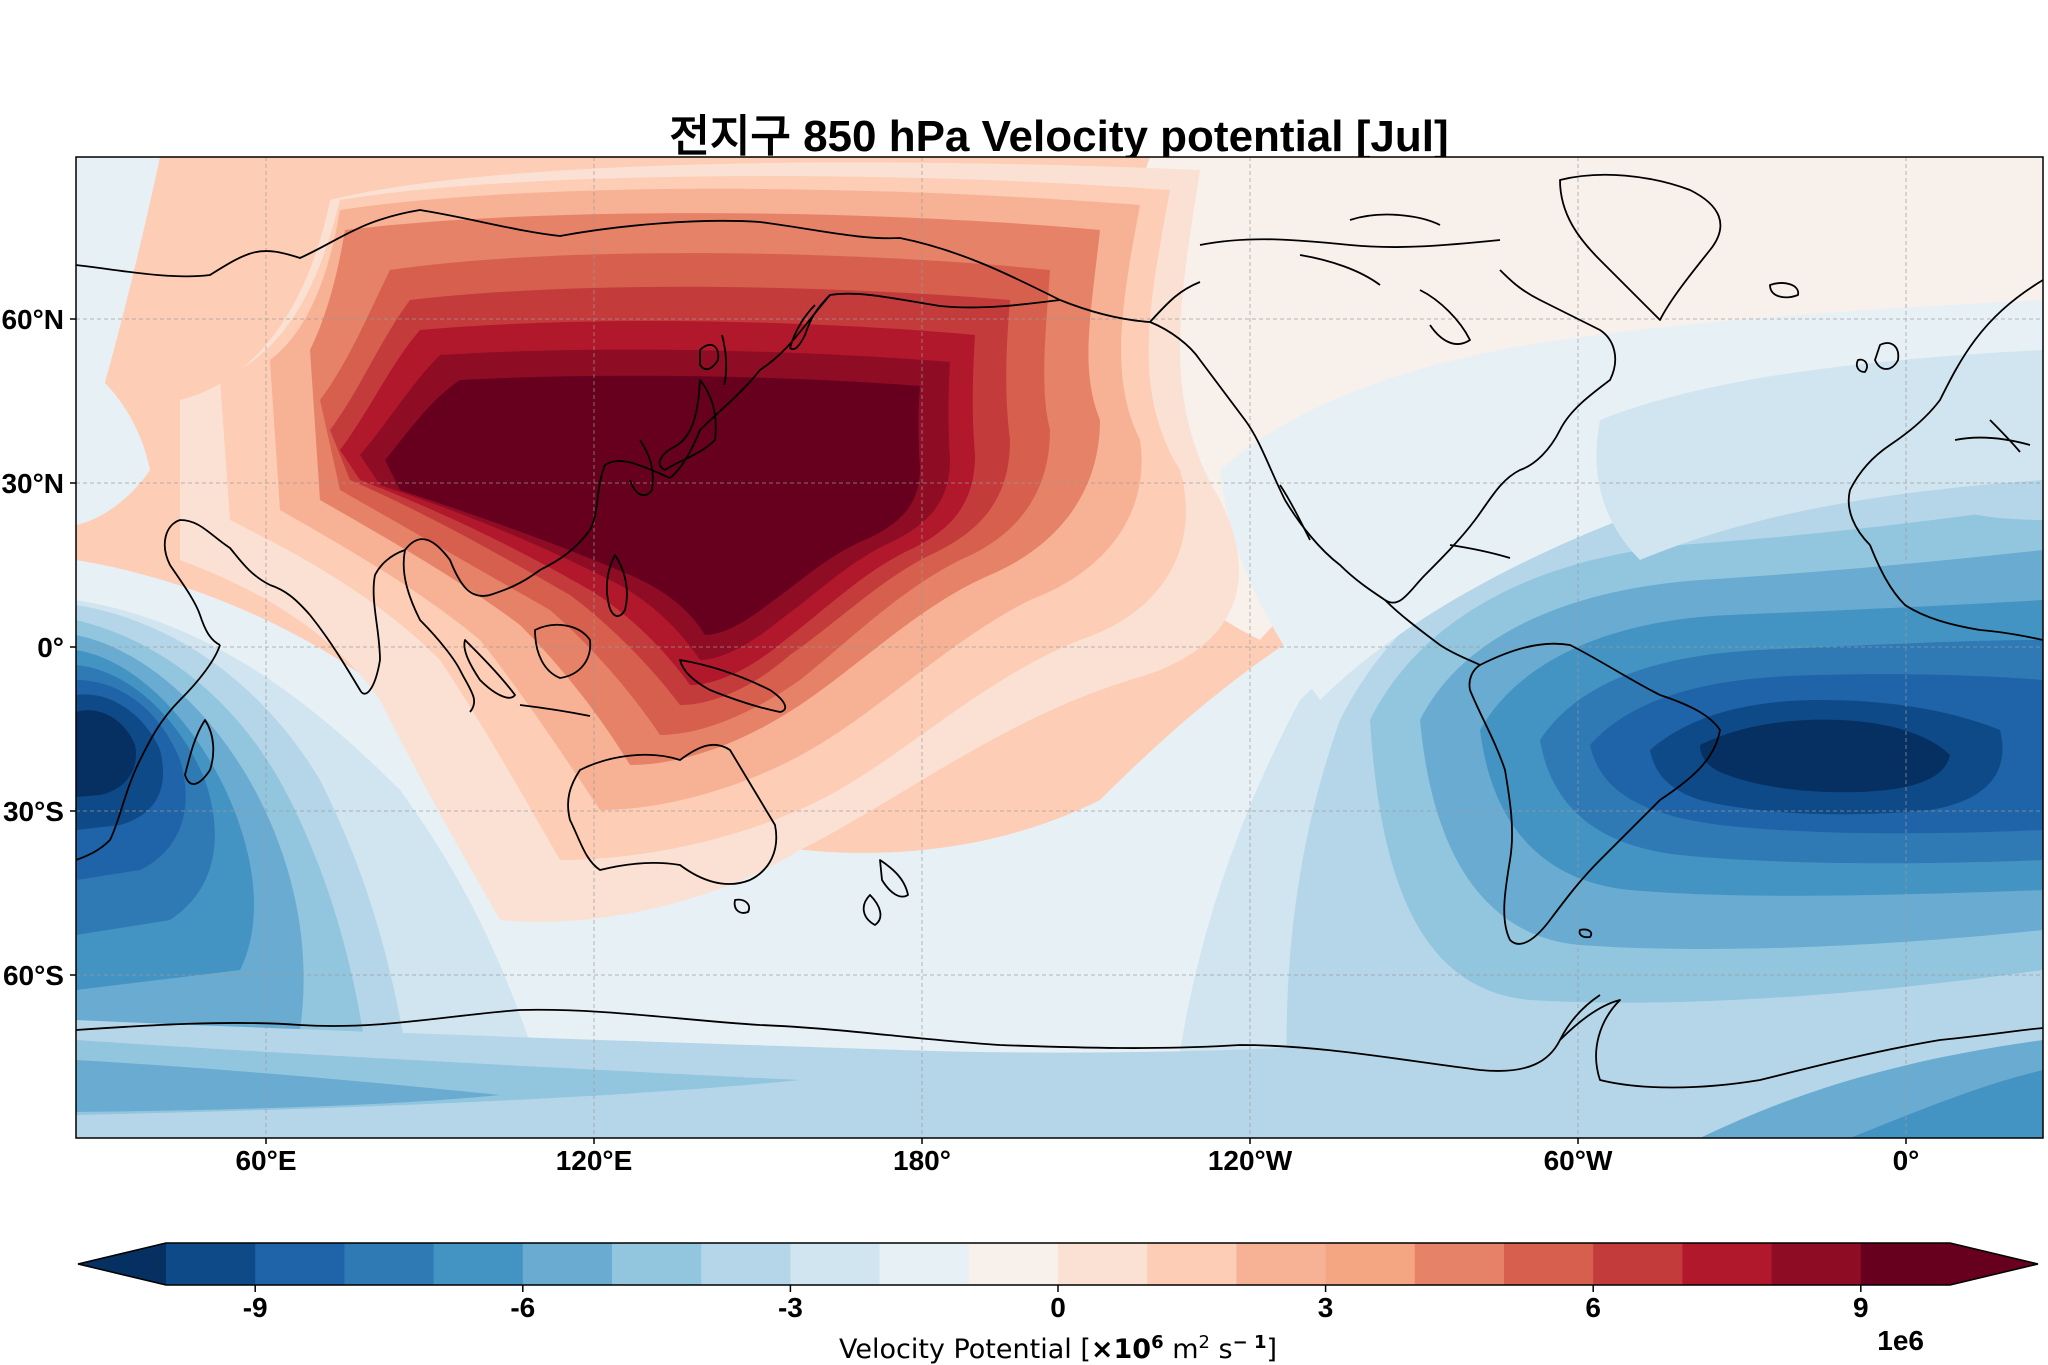  I want to click on coast-newguinea, so click(733, 686).